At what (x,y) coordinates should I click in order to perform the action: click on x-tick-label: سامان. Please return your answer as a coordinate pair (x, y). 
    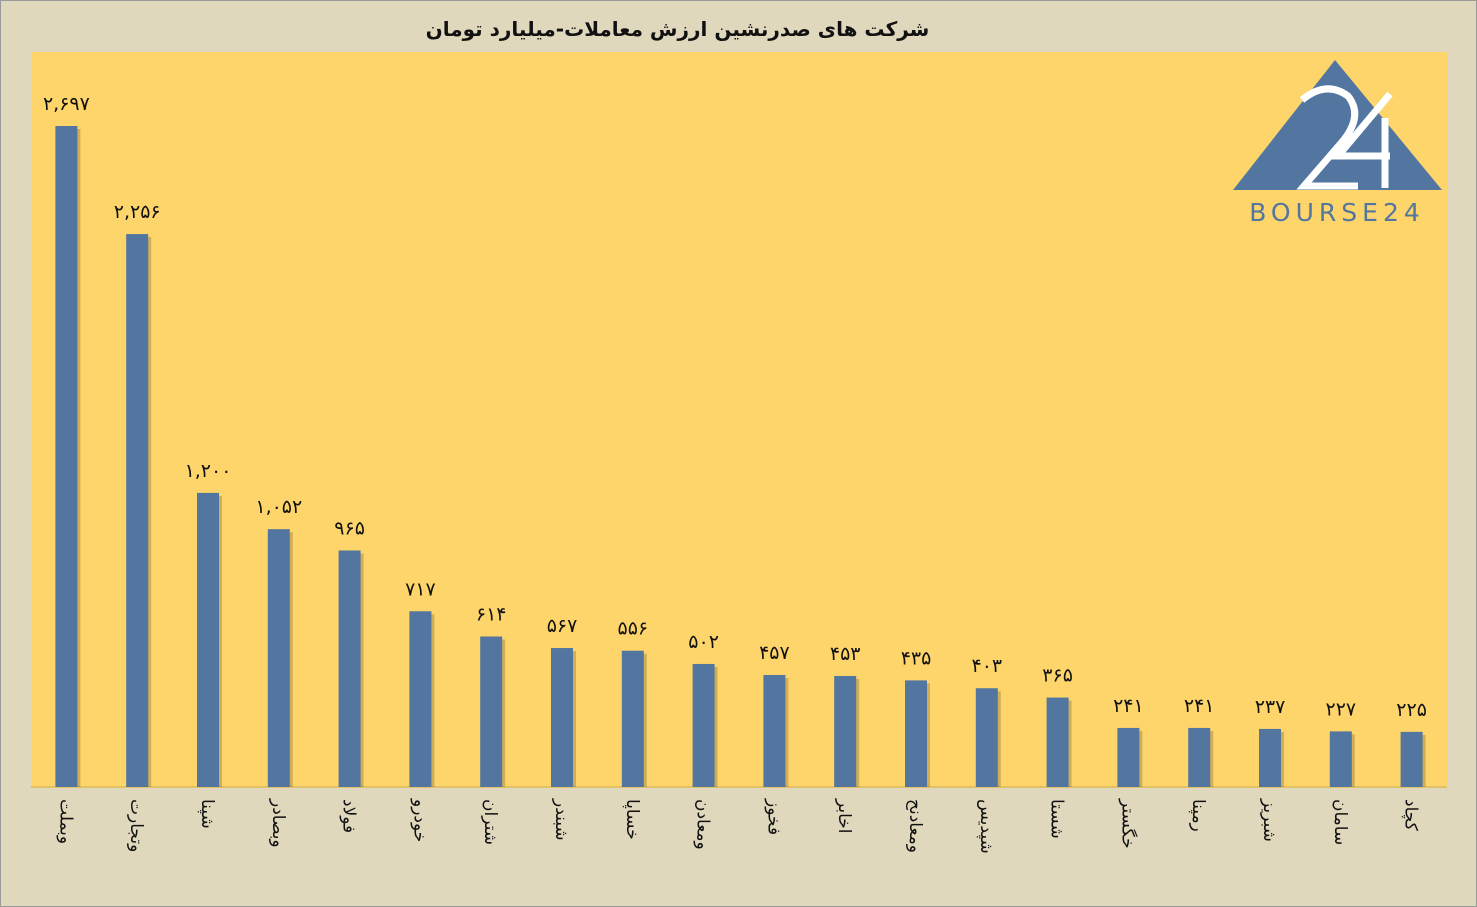
    Looking at the image, I should click on (1340, 822).